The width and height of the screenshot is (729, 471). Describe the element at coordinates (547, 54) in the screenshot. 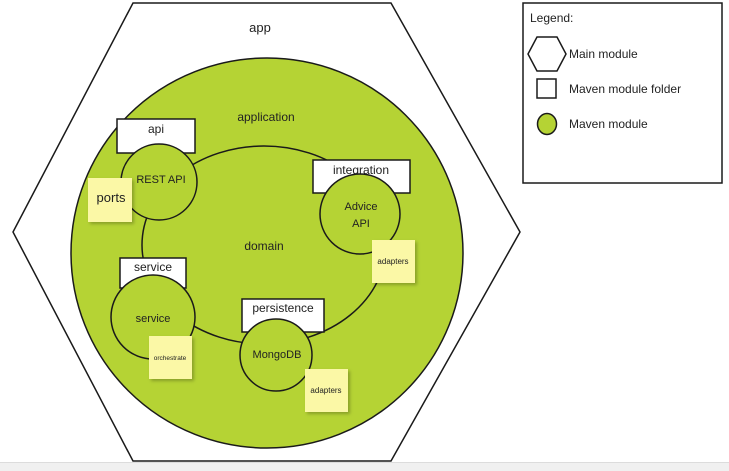

I see `hexagon-legend-icon` at that location.